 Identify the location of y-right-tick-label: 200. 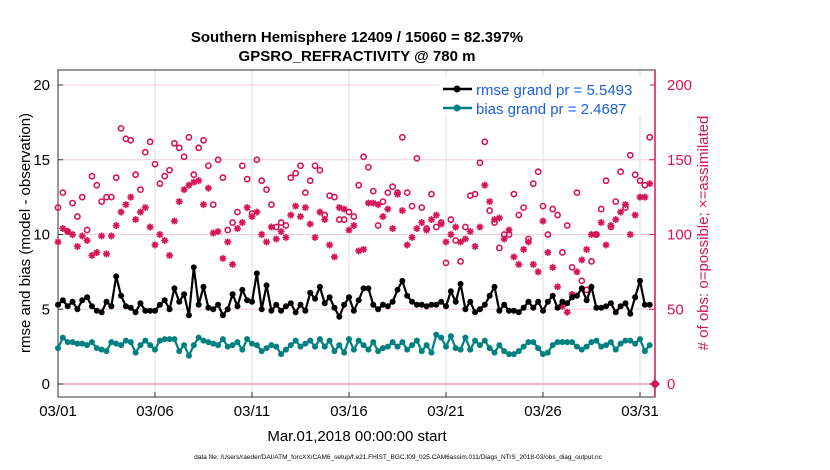
(679, 85).